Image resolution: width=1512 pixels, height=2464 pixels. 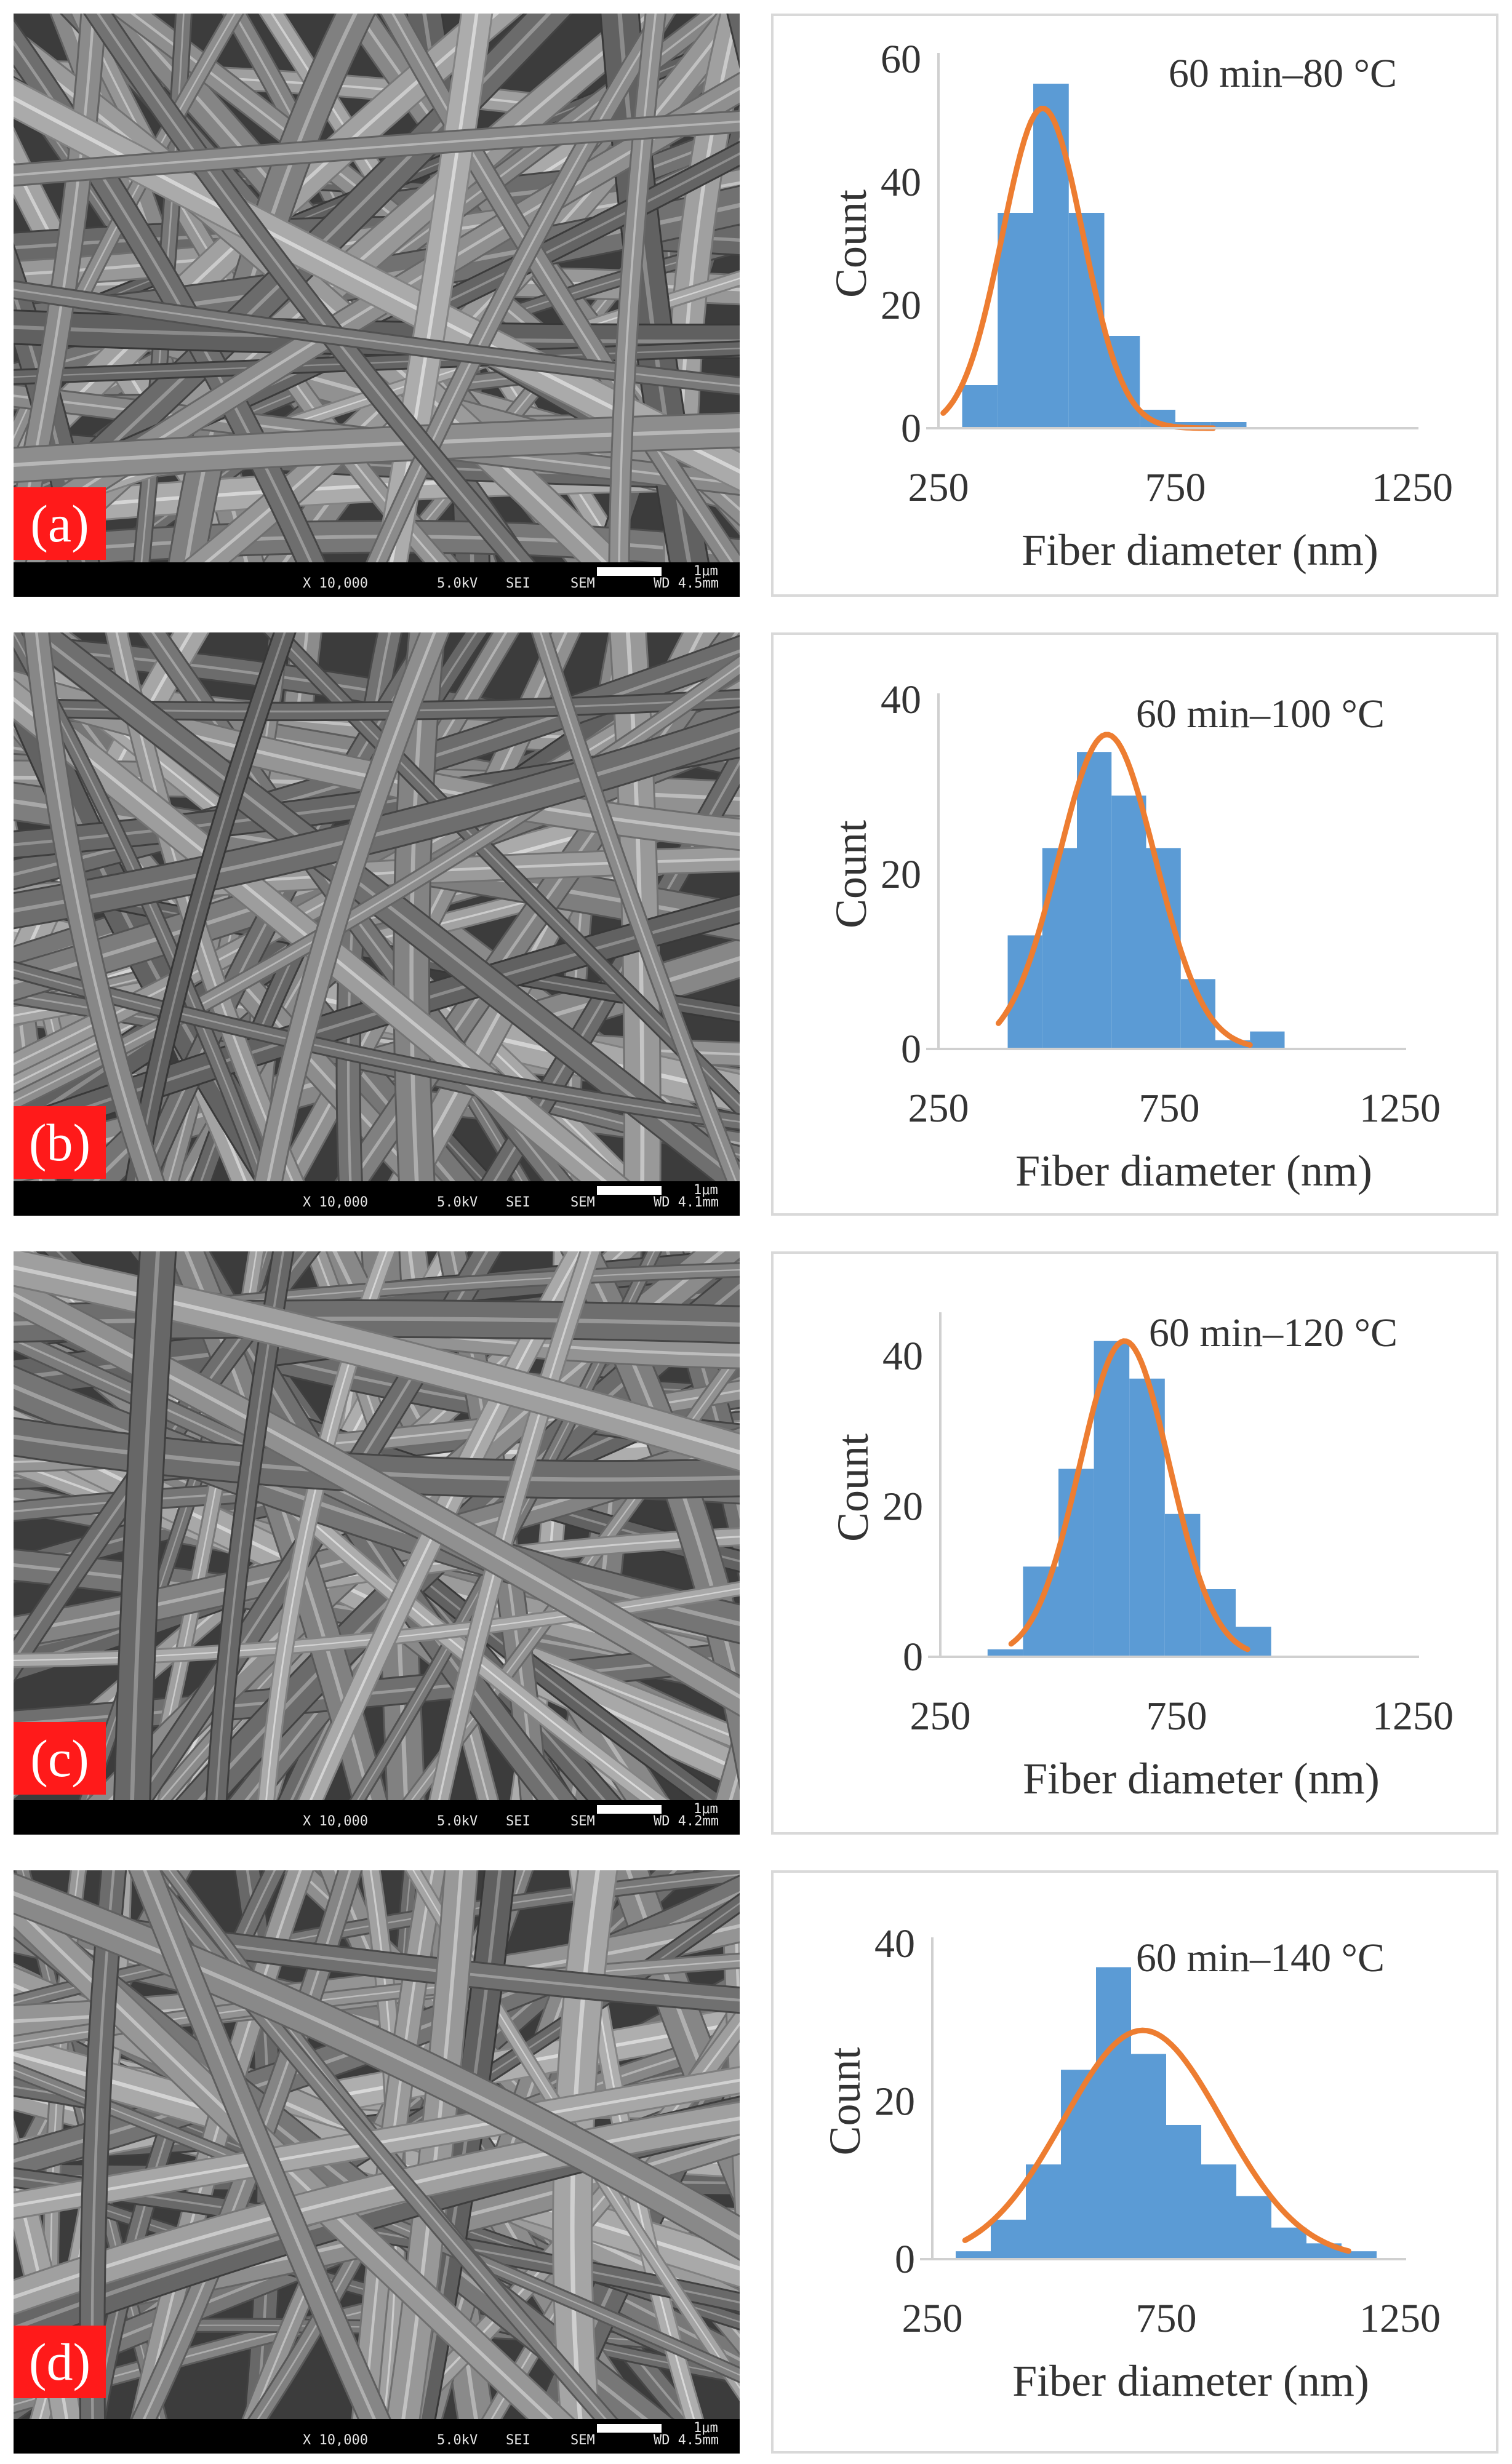 I want to click on chart-title: 60 min–100 °C, so click(x=1260, y=714).